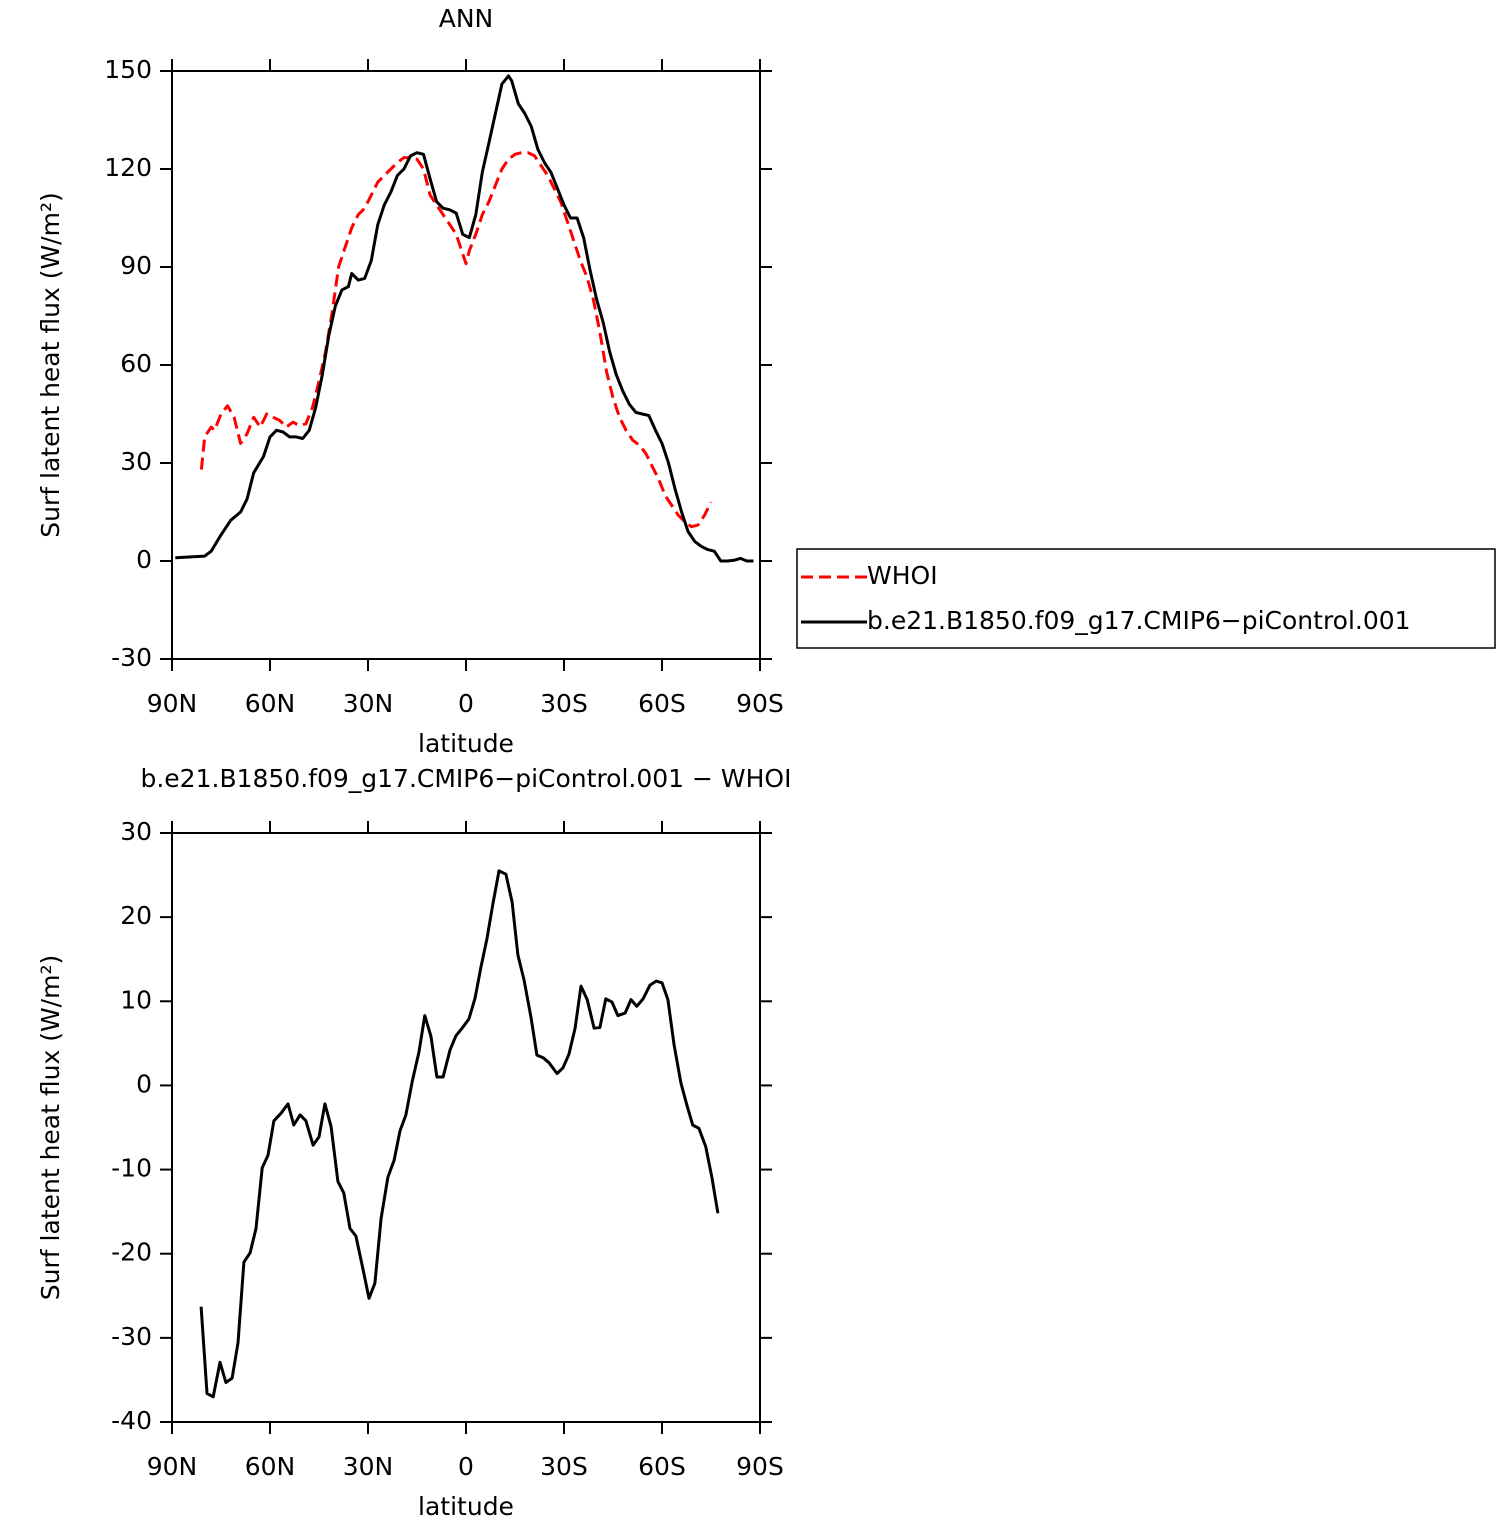 The height and width of the screenshot is (1523, 1502). Describe the element at coordinates (136, 363) in the screenshot. I see `y-tick-label: 60` at that location.